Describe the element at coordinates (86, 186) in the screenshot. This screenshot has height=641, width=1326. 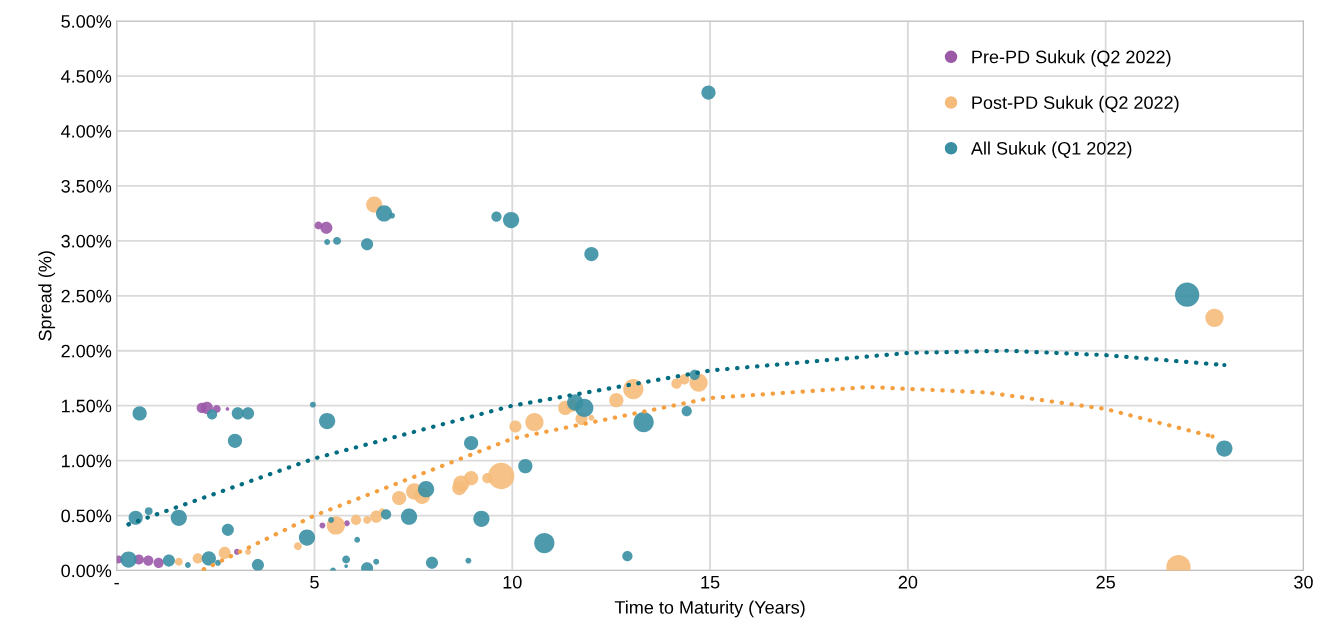
I see `y-tick-label: 3.50%` at that location.